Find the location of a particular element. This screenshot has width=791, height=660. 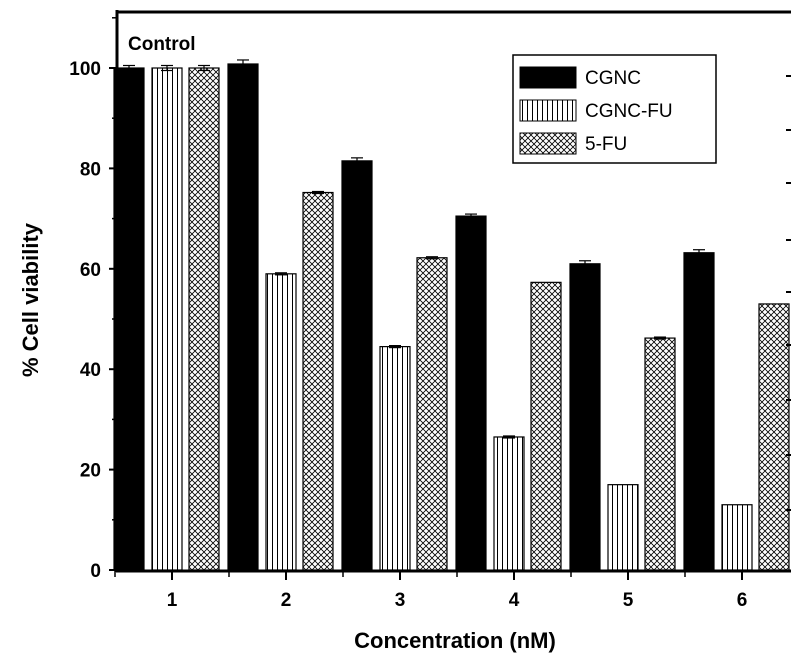

legend-swatch-5fu is located at coordinates (548, 143).